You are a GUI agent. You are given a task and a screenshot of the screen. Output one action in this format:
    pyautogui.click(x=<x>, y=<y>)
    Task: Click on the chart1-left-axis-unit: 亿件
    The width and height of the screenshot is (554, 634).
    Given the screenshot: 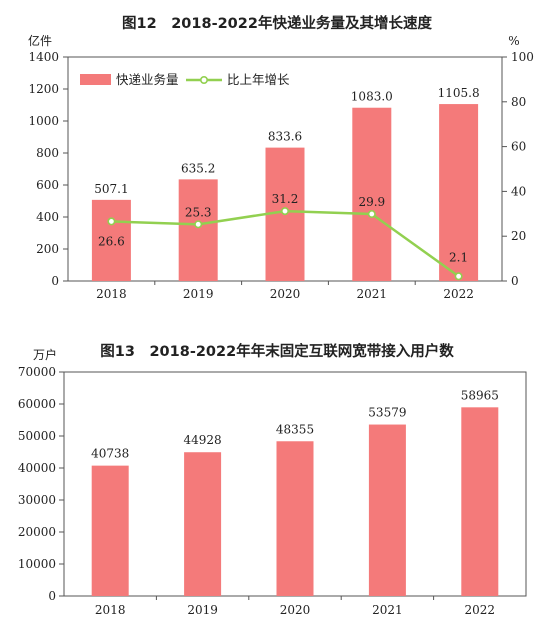 What is the action you would take?
    pyautogui.click(x=40, y=40)
    